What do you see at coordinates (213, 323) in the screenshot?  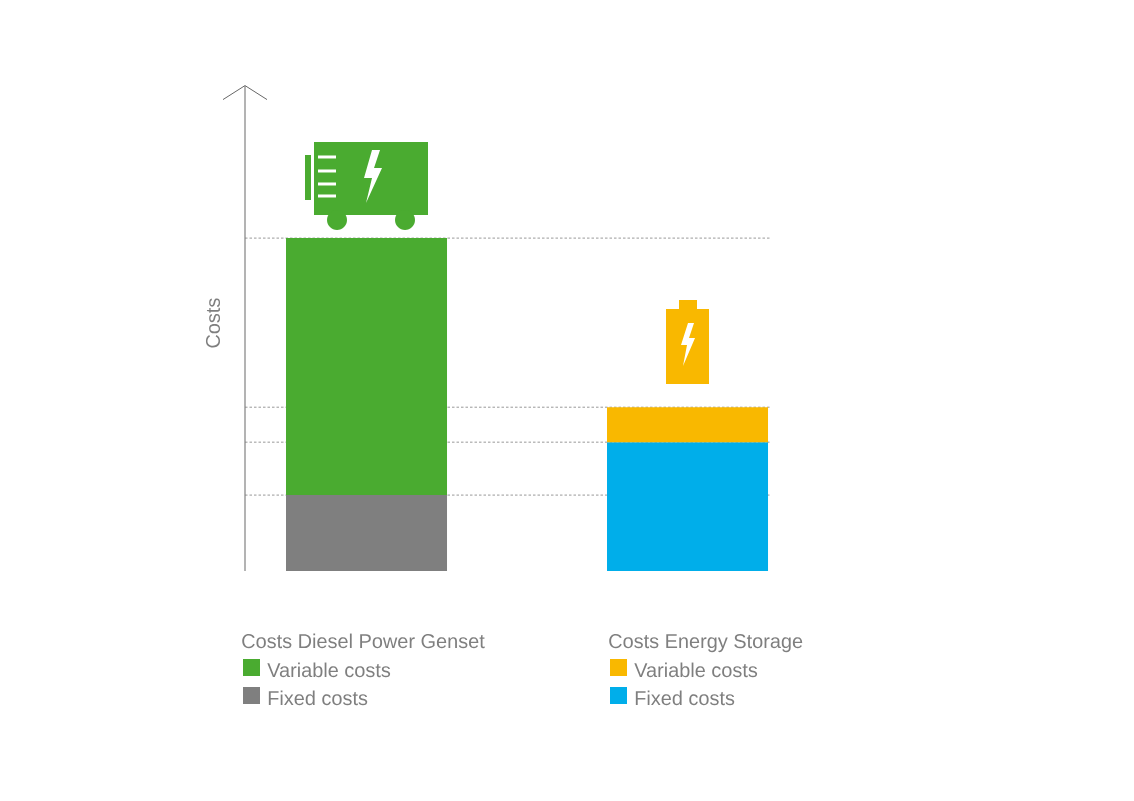 I see `y-axis-title: Costs` at bounding box center [213, 323].